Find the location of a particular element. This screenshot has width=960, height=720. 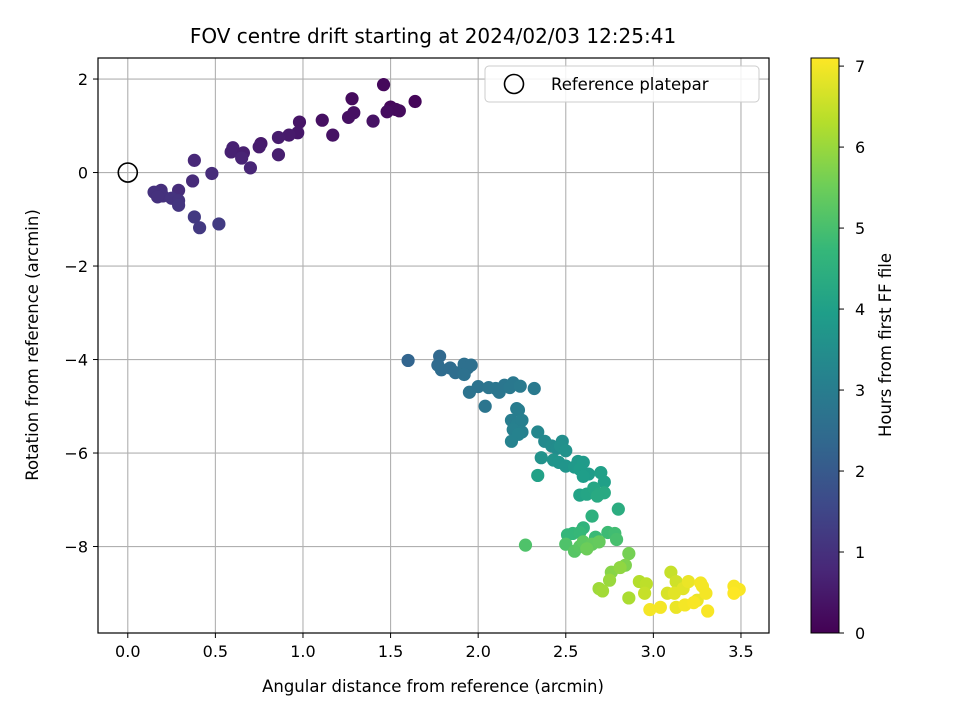

colorbar-tick-label: 0 is located at coordinates (860, 633).